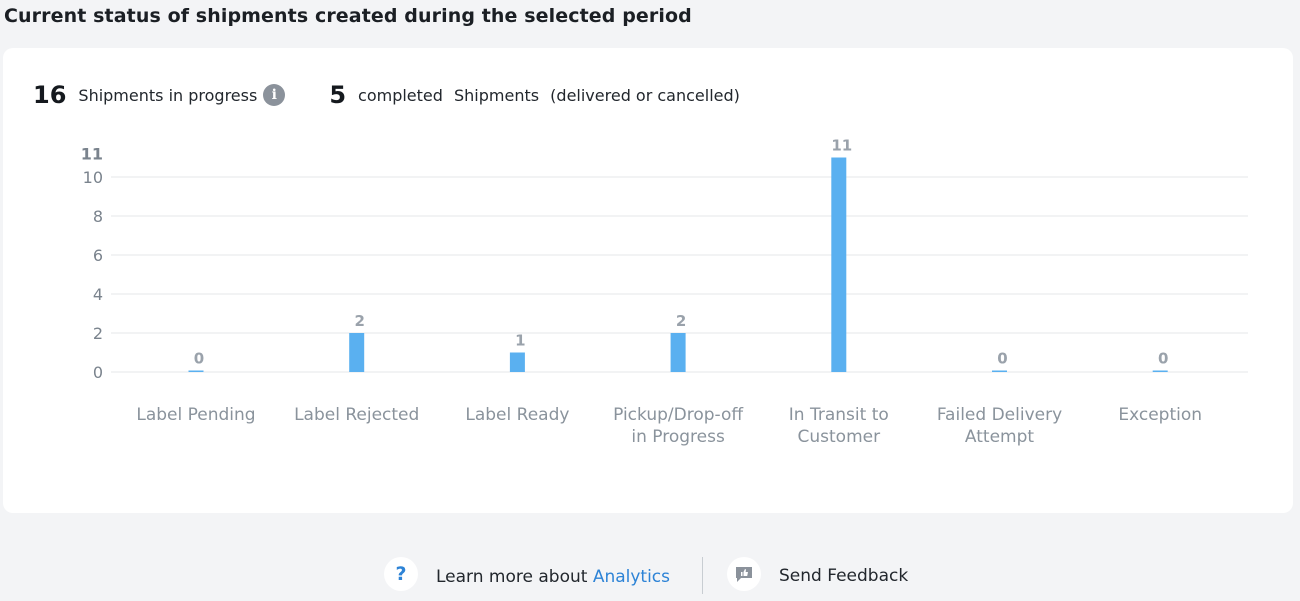 The height and width of the screenshot is (601, 1300). What do you see at coordinates (702, 575) in the screenshot?
I see `footer-divider` at bounding box center [702, 575].